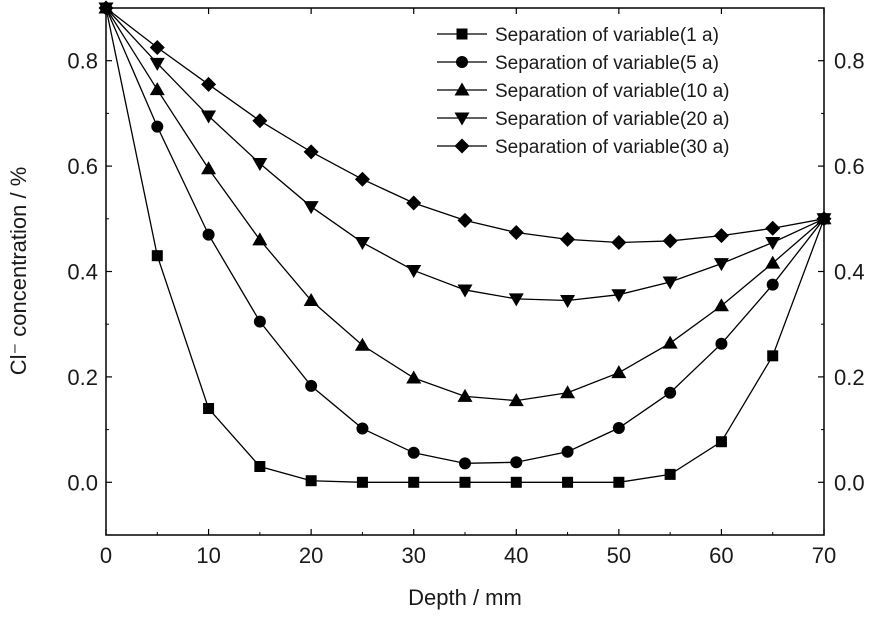 Image resolution: width=886 pixels, height=617 pixels. Describe the element at coordinates (612, 119) in the screenshot. I see `legend-label: Separation of variable(20 a)` at that location.